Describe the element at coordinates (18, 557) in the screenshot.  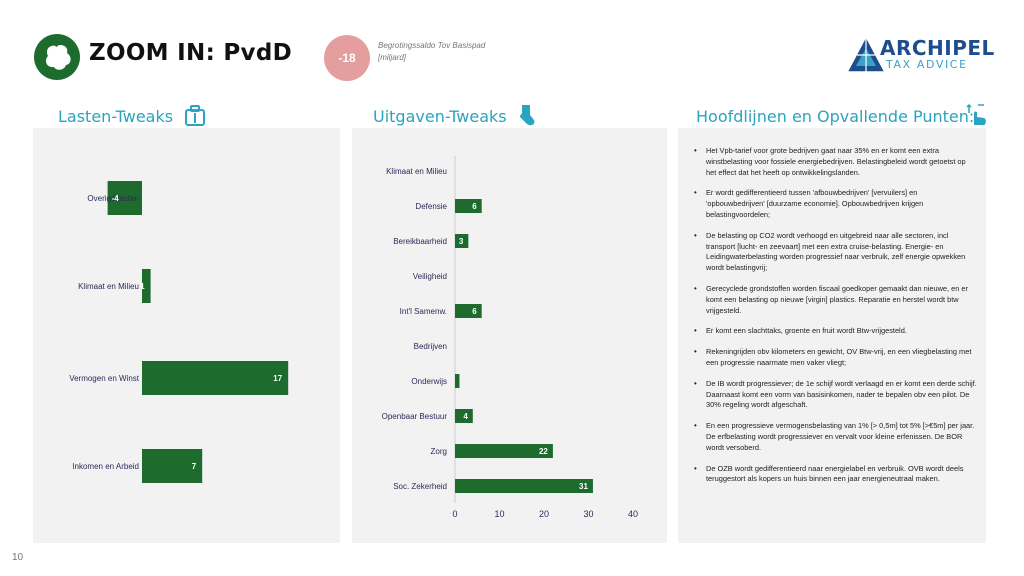
I see `page-number: 10` at that location.